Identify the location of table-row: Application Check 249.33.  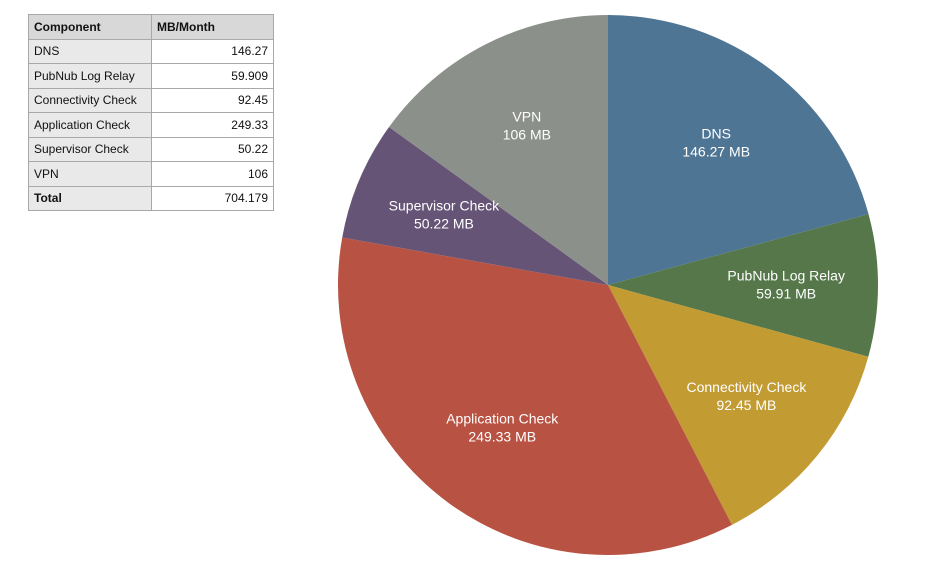
(151, 125).